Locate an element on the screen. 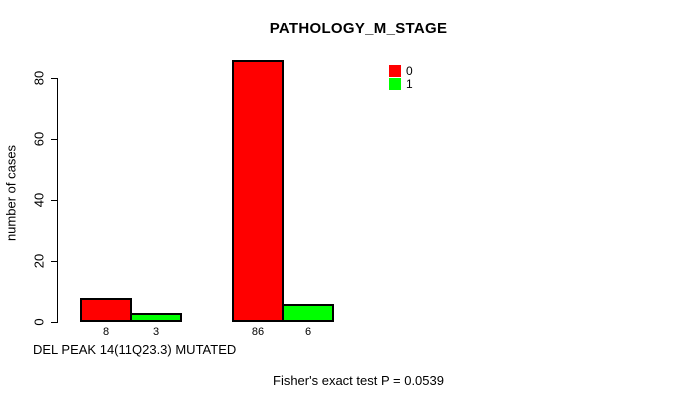 The height and width of the screenshot is (400, 690). chart-title: PATHOLOGY_M_STAGE is located at coordinates (358, 28).